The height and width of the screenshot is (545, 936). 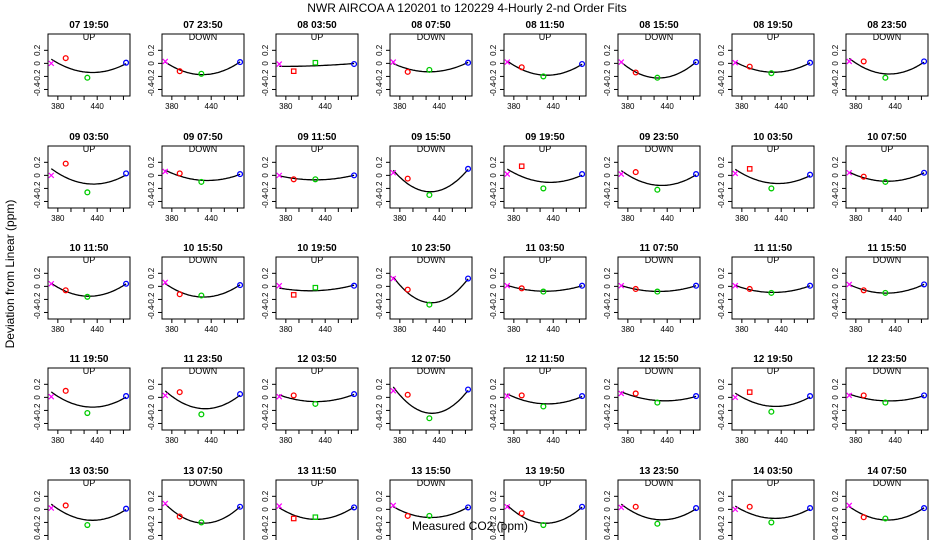 What do you see at coordinates (317, 25) in the screenshot?
I see `panel-title: 08 03:50` at bounding box center [317, 25].